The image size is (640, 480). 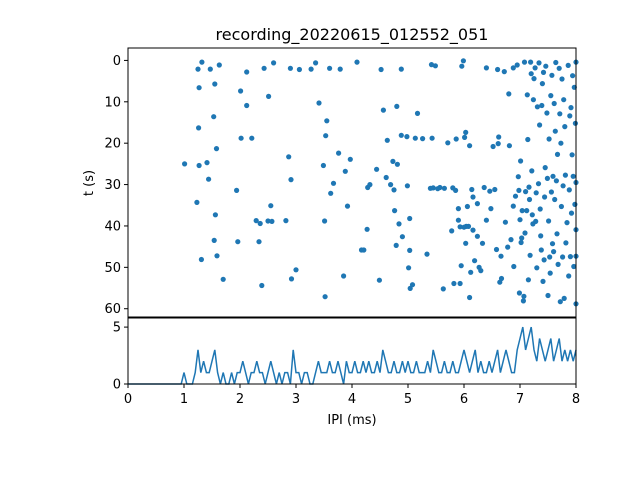 I want to click on raster-y-tick-label: 20, so click(x=112, y=144).